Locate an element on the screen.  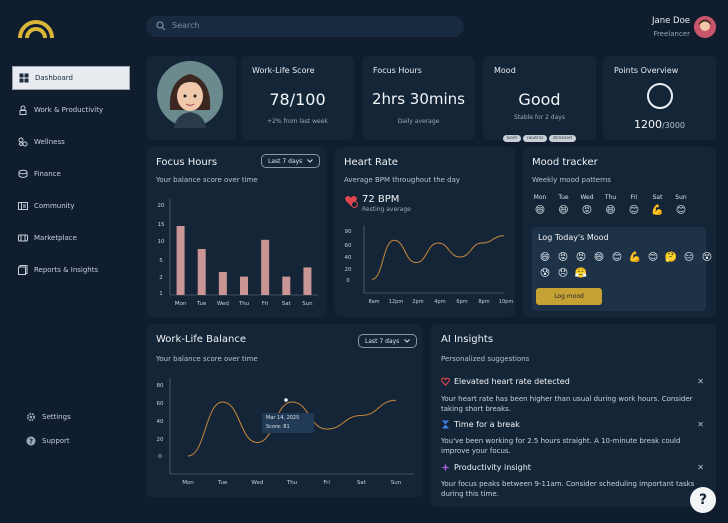
y-tick-label: 80 is located at coordinates (160, 386).